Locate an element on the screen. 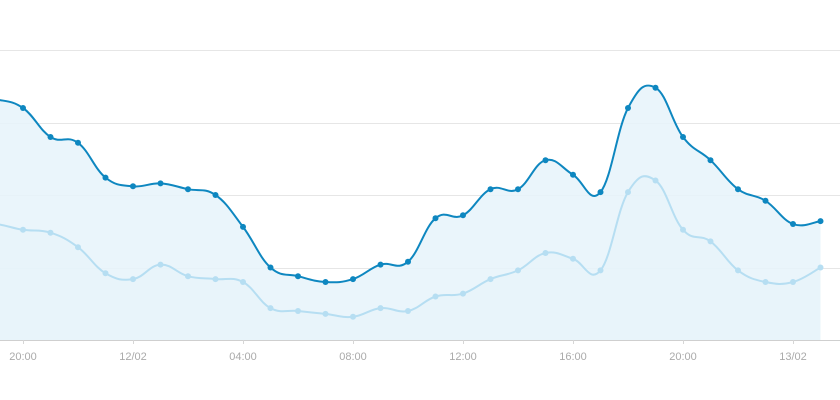 This screenshot has height=400, width=840. x-tick-label: 16:00 is located at coordinates (573, 357).